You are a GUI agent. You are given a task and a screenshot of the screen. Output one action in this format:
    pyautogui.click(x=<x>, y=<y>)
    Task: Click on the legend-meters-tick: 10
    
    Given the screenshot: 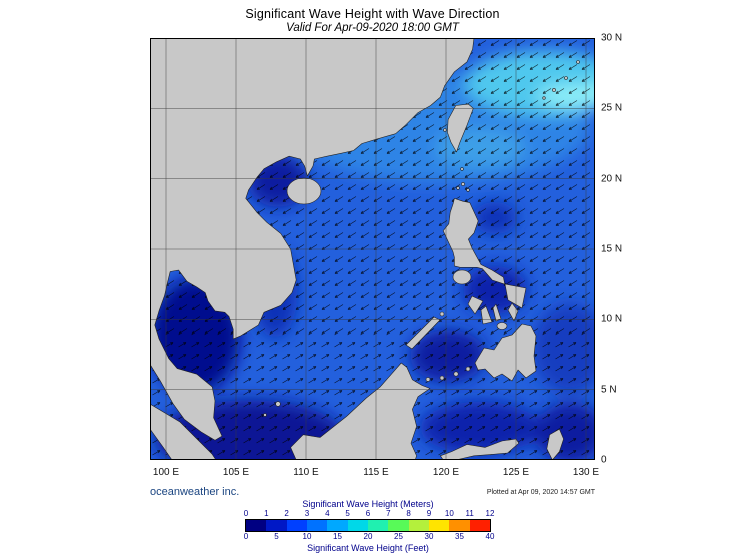 What is the action you would take?
    pyautogui.click(x=449, y=513)
    